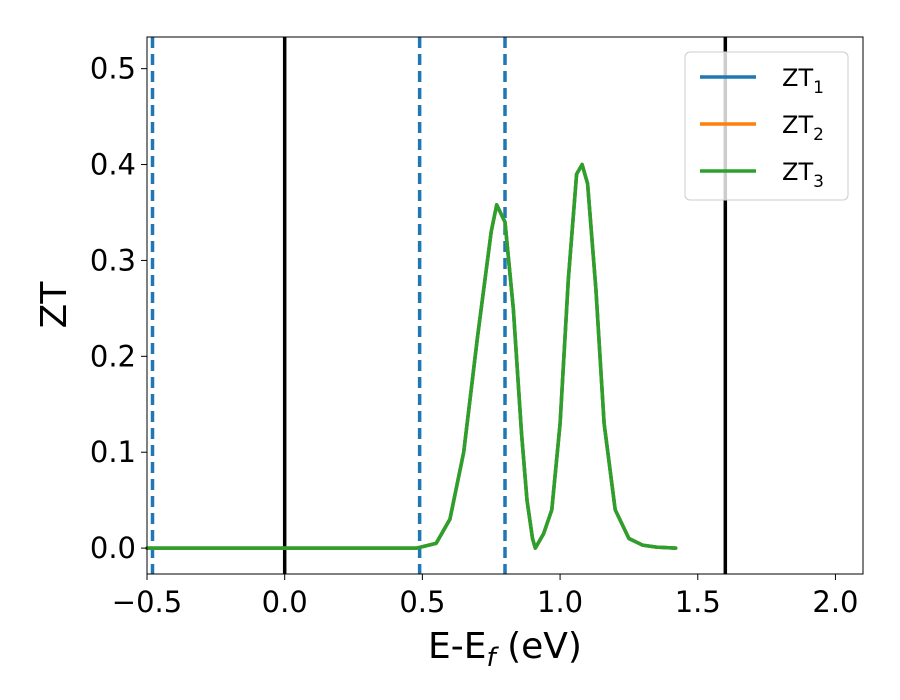  I want to click on legend-box, so click(766, 126).